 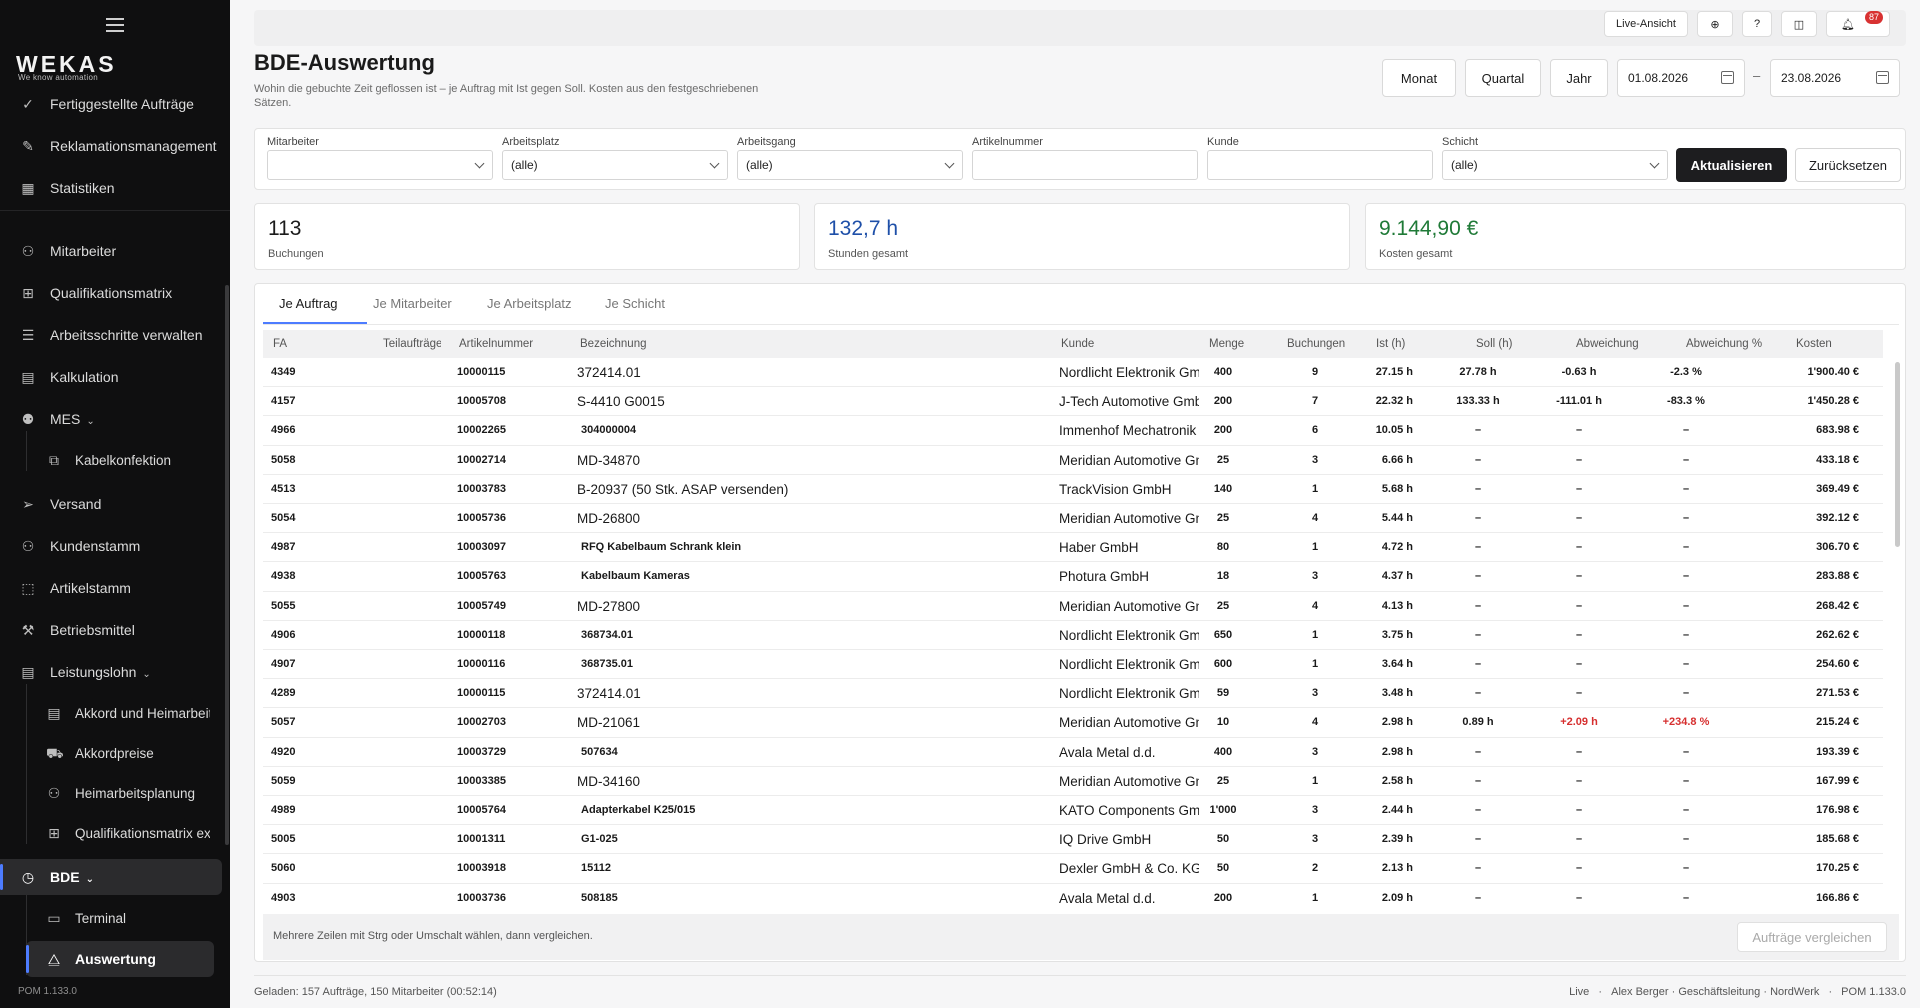 What do you see at coordinates (412, 344) in the screenshot?
I see `col-teilauftraege: Teilaufträge` at bounding box center [412, 344].